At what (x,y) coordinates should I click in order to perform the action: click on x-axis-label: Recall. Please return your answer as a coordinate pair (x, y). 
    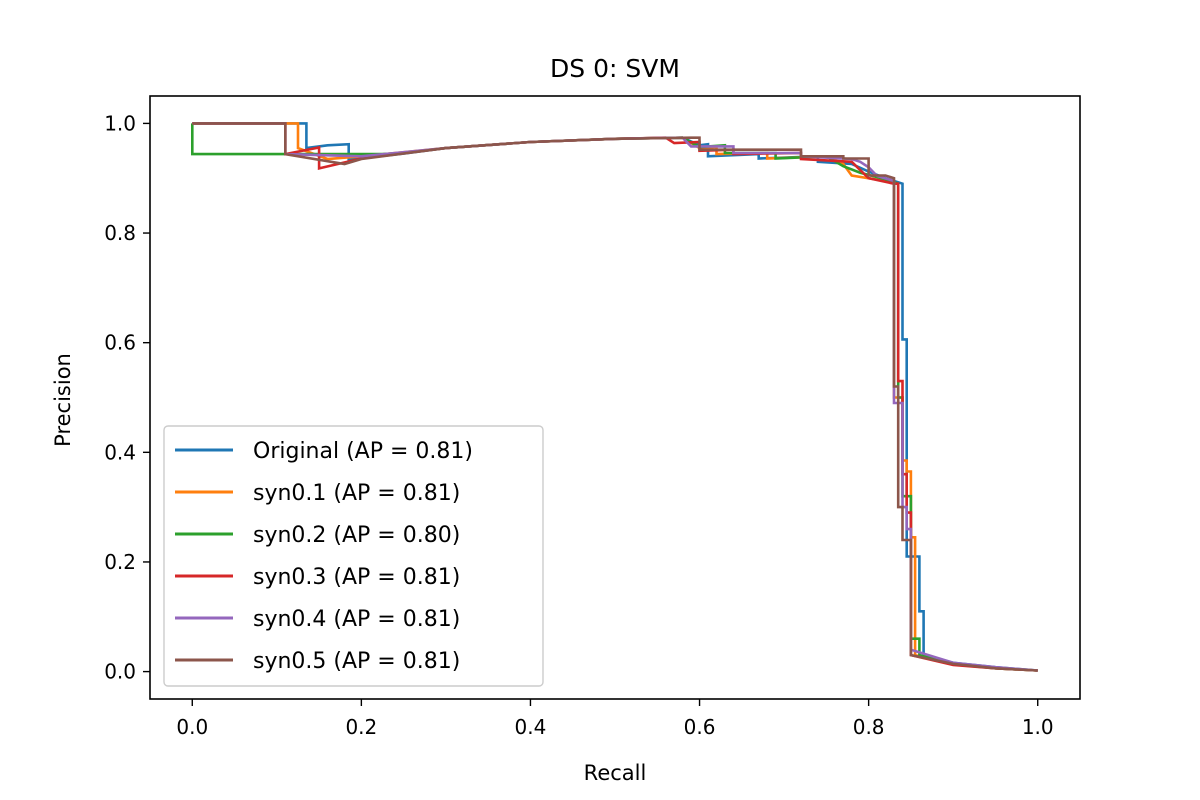
    Looking at the image, I should click on (615, 773).